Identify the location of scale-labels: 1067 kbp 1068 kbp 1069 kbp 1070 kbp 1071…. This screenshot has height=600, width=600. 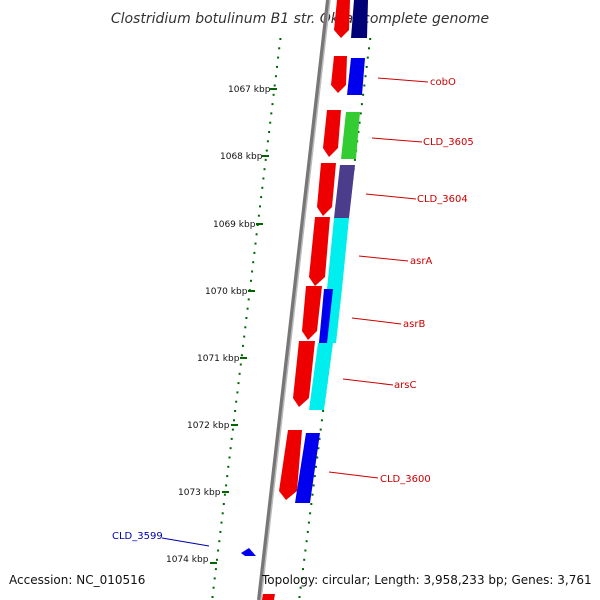
(221, 325).